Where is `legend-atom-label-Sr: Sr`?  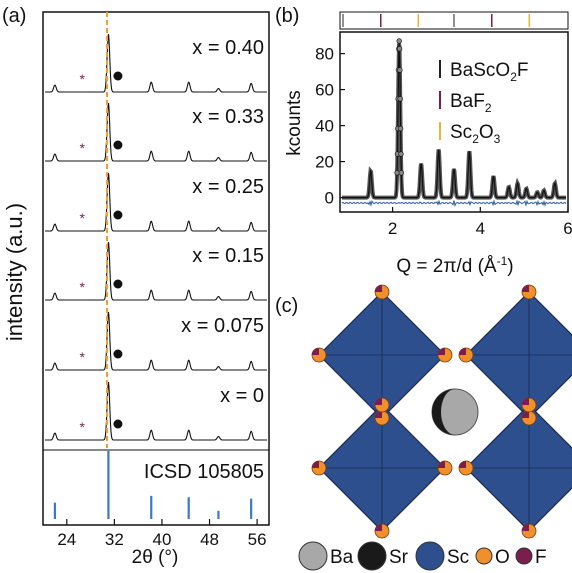 legend-atom-label-Sr: Sr is located at coordinates (399, 557).